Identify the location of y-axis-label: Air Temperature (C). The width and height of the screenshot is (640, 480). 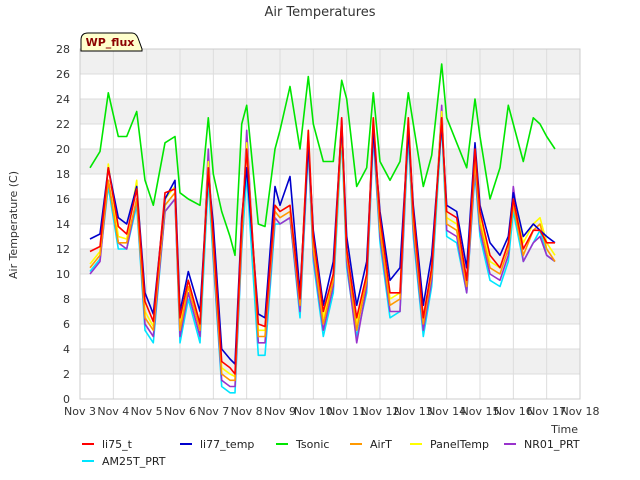
(13, 225).